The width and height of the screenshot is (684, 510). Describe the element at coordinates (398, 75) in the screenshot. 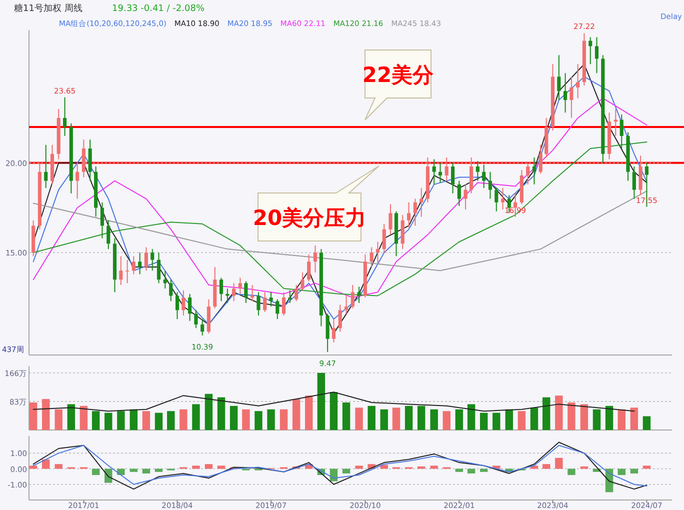

I see `ref-line-label: 22美分` at that location.